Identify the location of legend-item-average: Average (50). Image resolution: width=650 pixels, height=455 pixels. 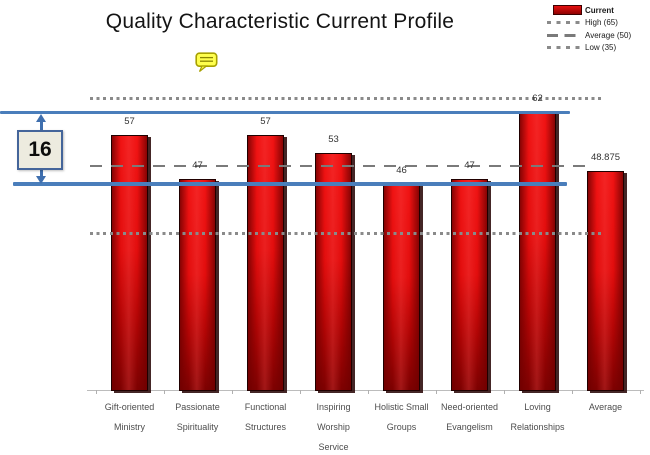
(596, 35).